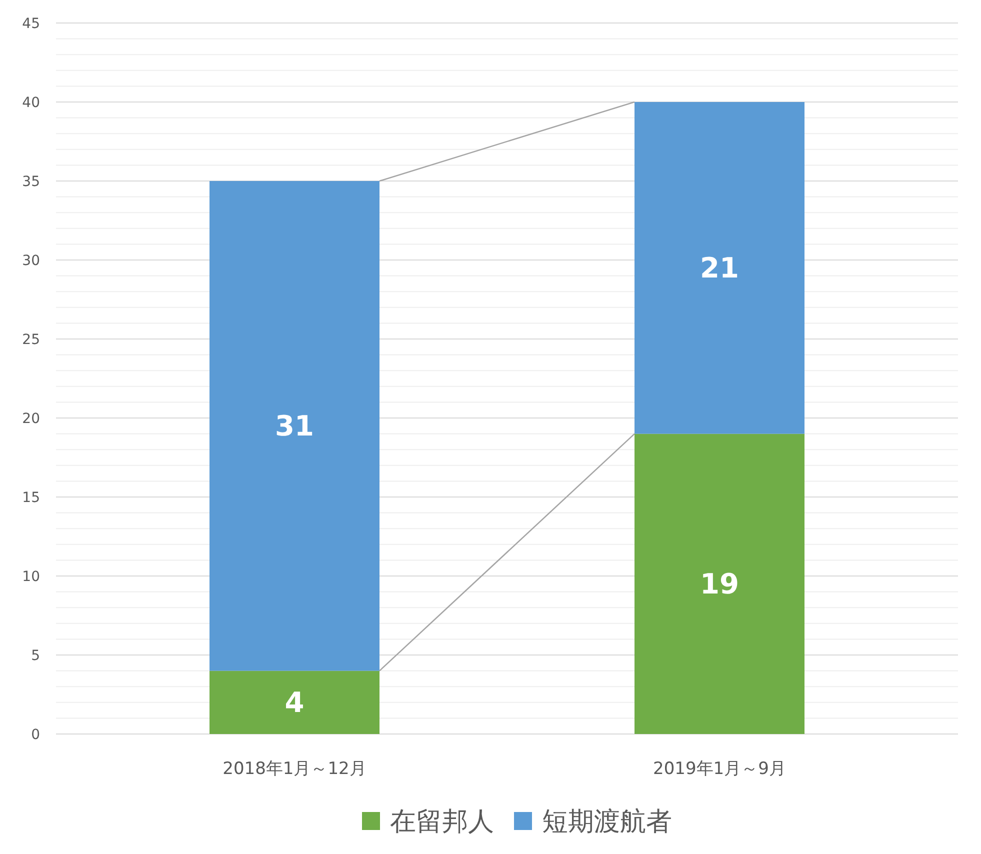 The width and height of the screenshot is (981, 854). I want to click on x-tick-label: 2018年1月～12月, so click(294, 769).